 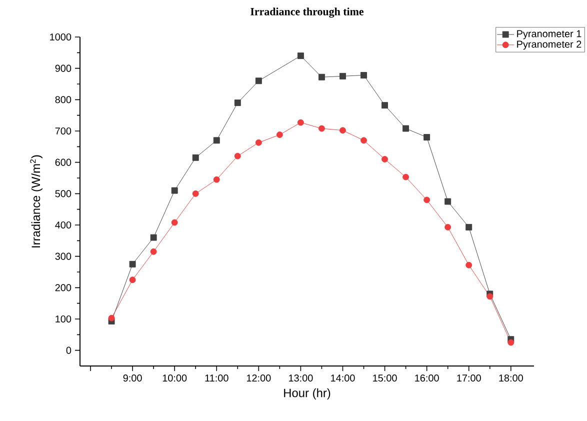 What do you see at coordinates (343, 378) in the screenshot?
I see `x-tick-label: 14:00` at bounding box center [343, 378].